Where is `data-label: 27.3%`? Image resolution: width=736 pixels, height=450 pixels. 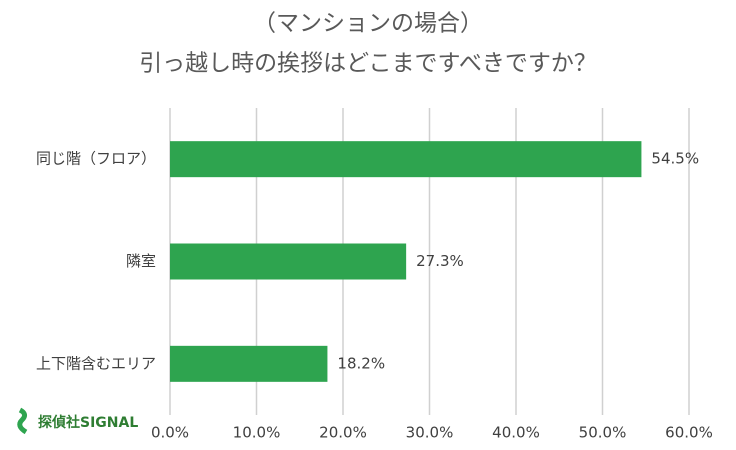
data-label: 27.3% is located at coordinates (440, 261).